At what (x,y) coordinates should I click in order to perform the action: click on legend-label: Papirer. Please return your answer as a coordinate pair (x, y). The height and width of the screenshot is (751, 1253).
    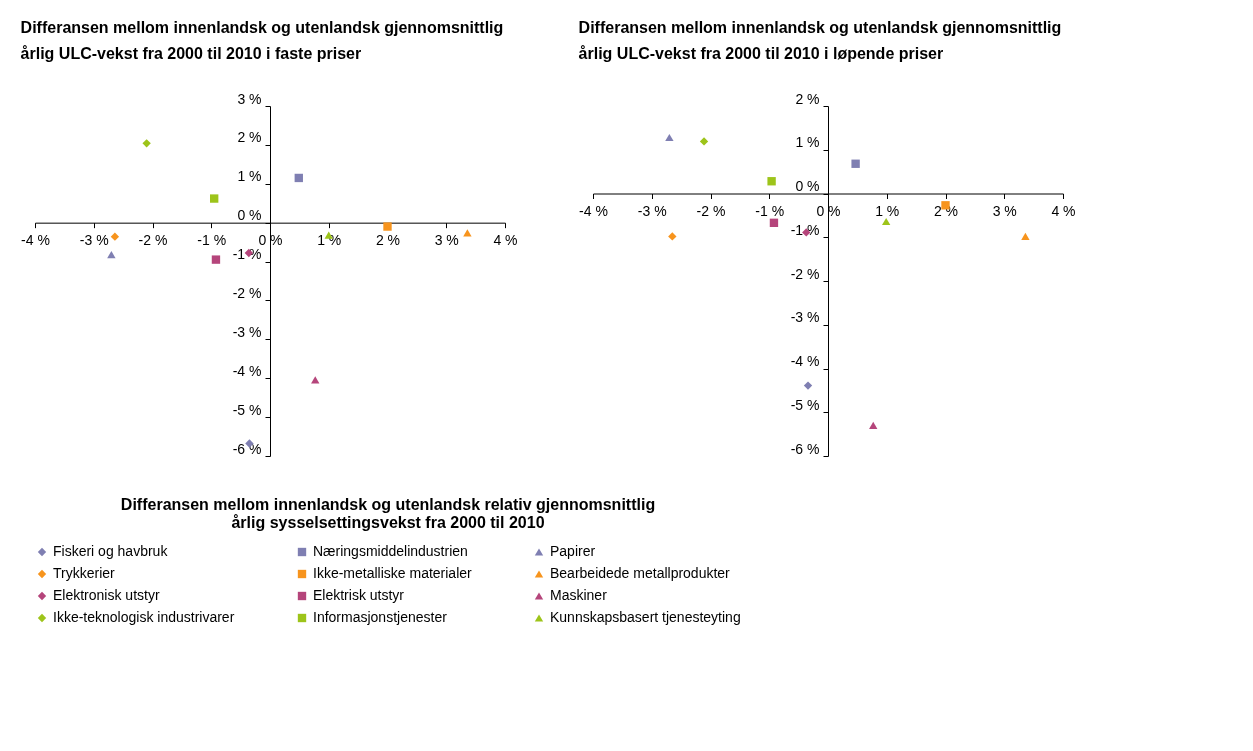
    Looking at the image, I should click on (573, 551).